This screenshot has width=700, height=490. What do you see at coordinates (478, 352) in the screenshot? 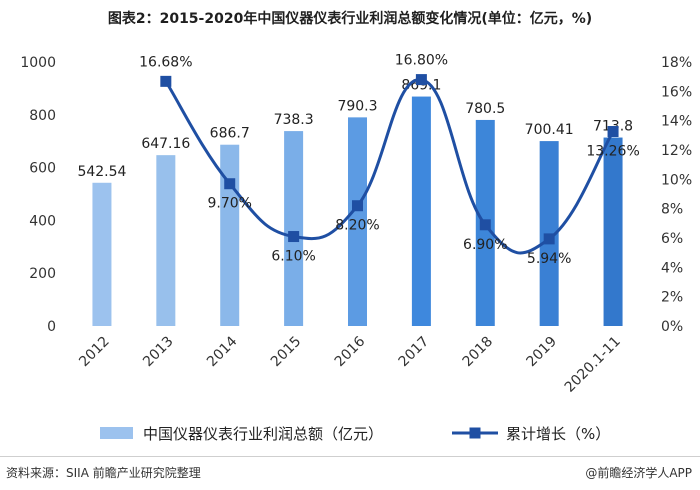
I see `x-tick-label: 2018` at bounding box center [478, 352].